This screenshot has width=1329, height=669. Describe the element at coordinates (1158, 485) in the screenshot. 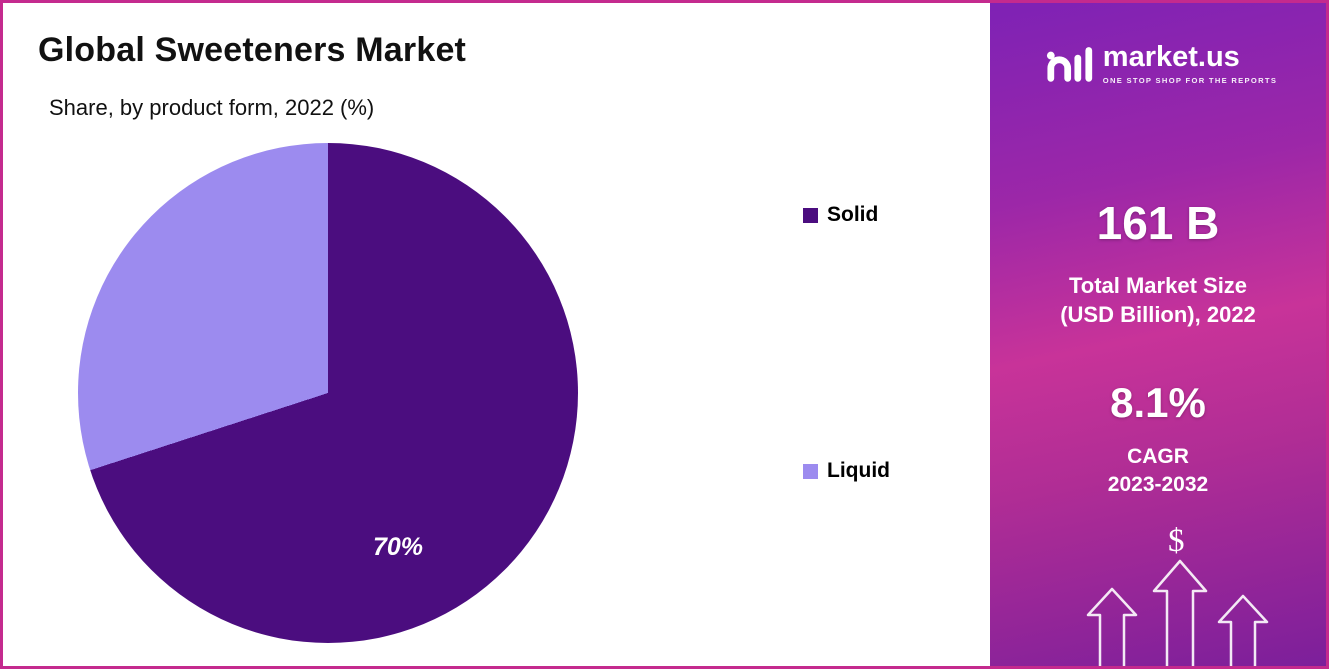

I see `cagr-label-line2: 2023-2032` at that location.